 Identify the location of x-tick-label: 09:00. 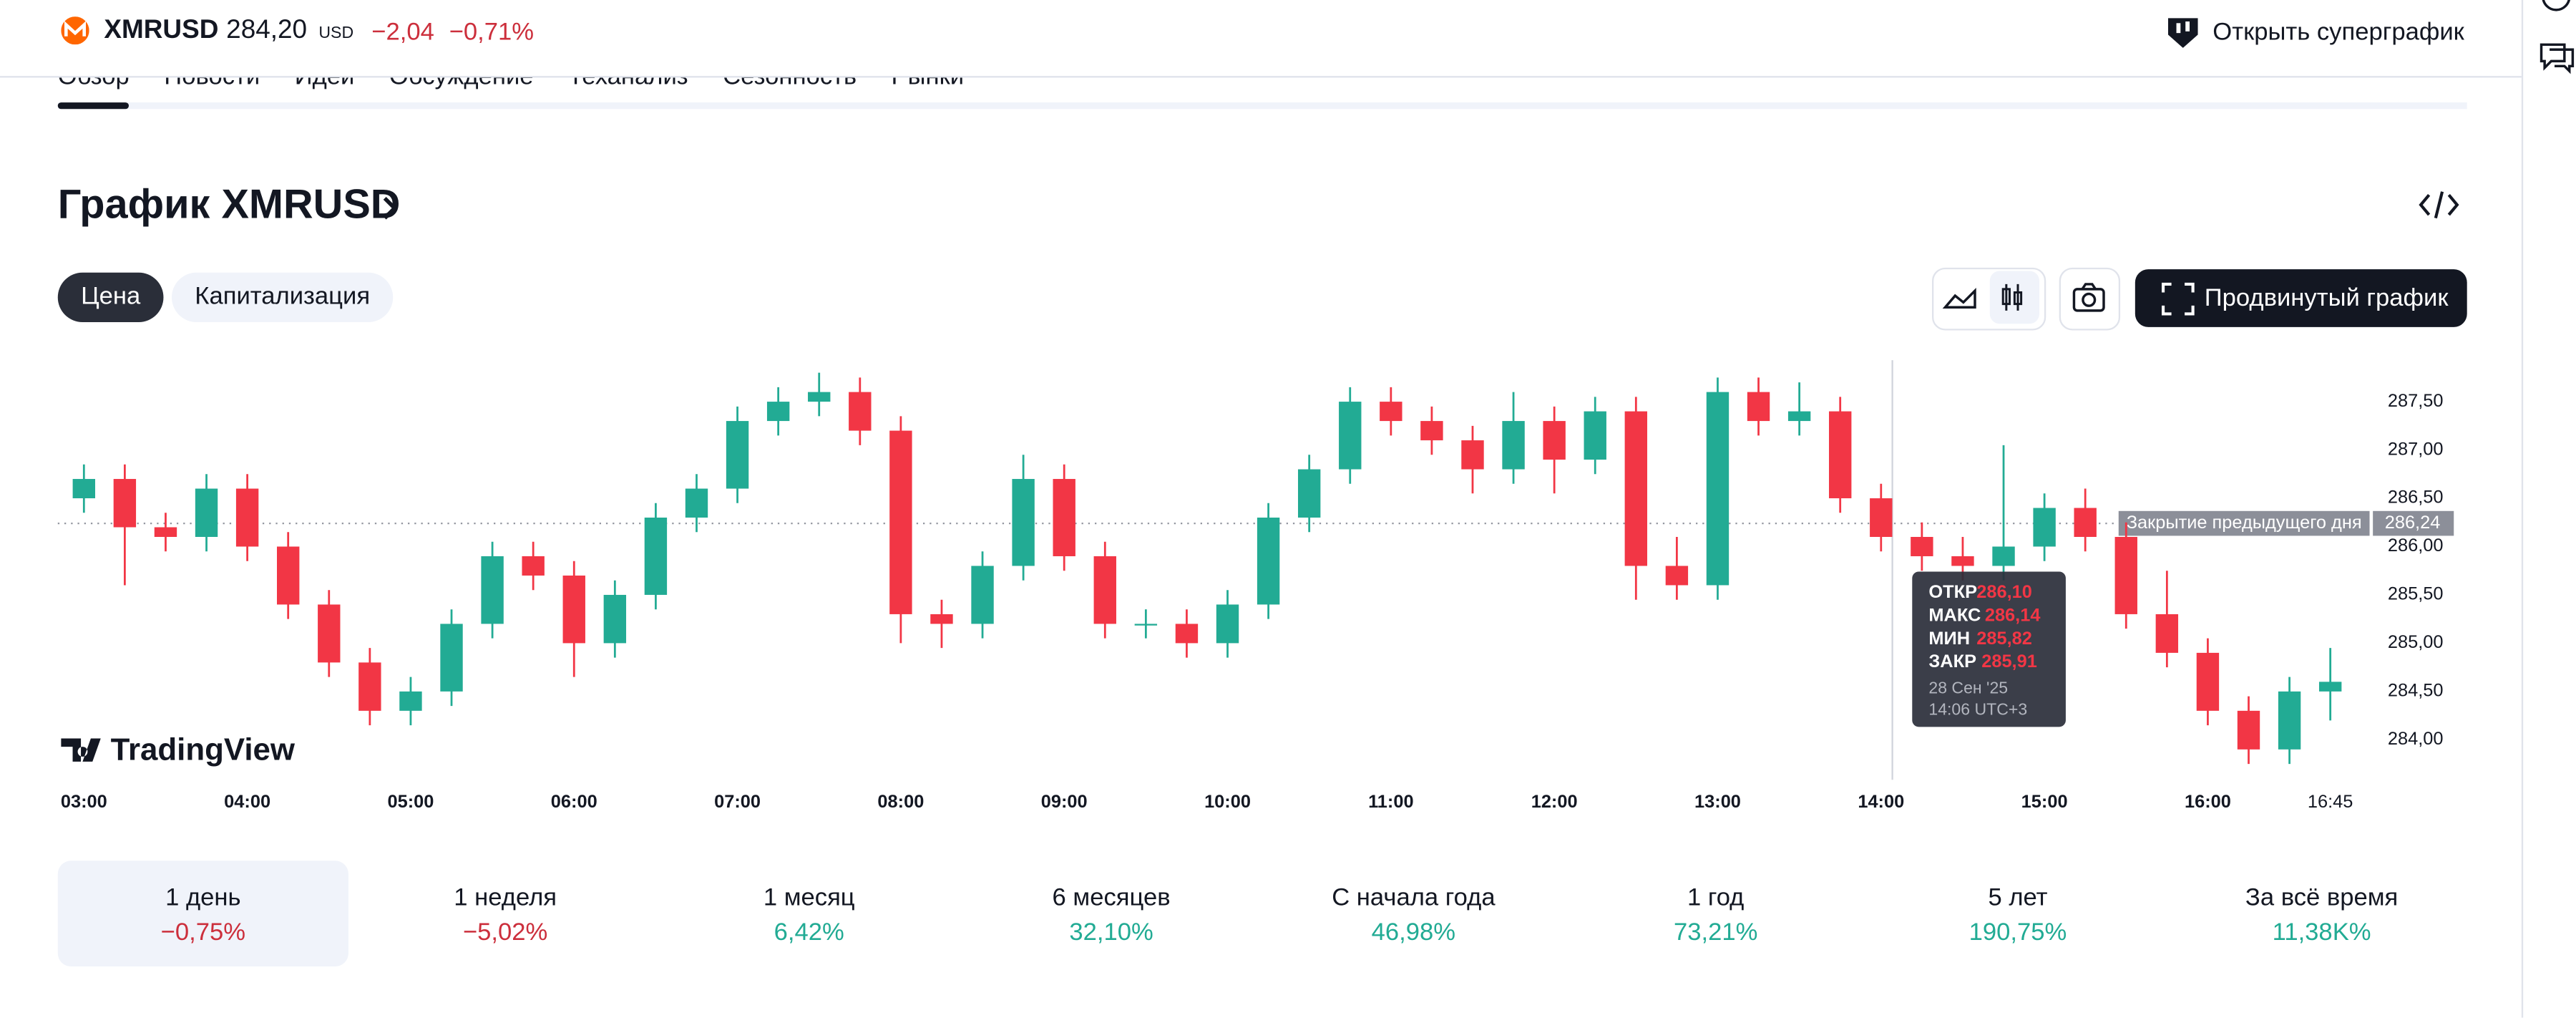
(1064, 802).